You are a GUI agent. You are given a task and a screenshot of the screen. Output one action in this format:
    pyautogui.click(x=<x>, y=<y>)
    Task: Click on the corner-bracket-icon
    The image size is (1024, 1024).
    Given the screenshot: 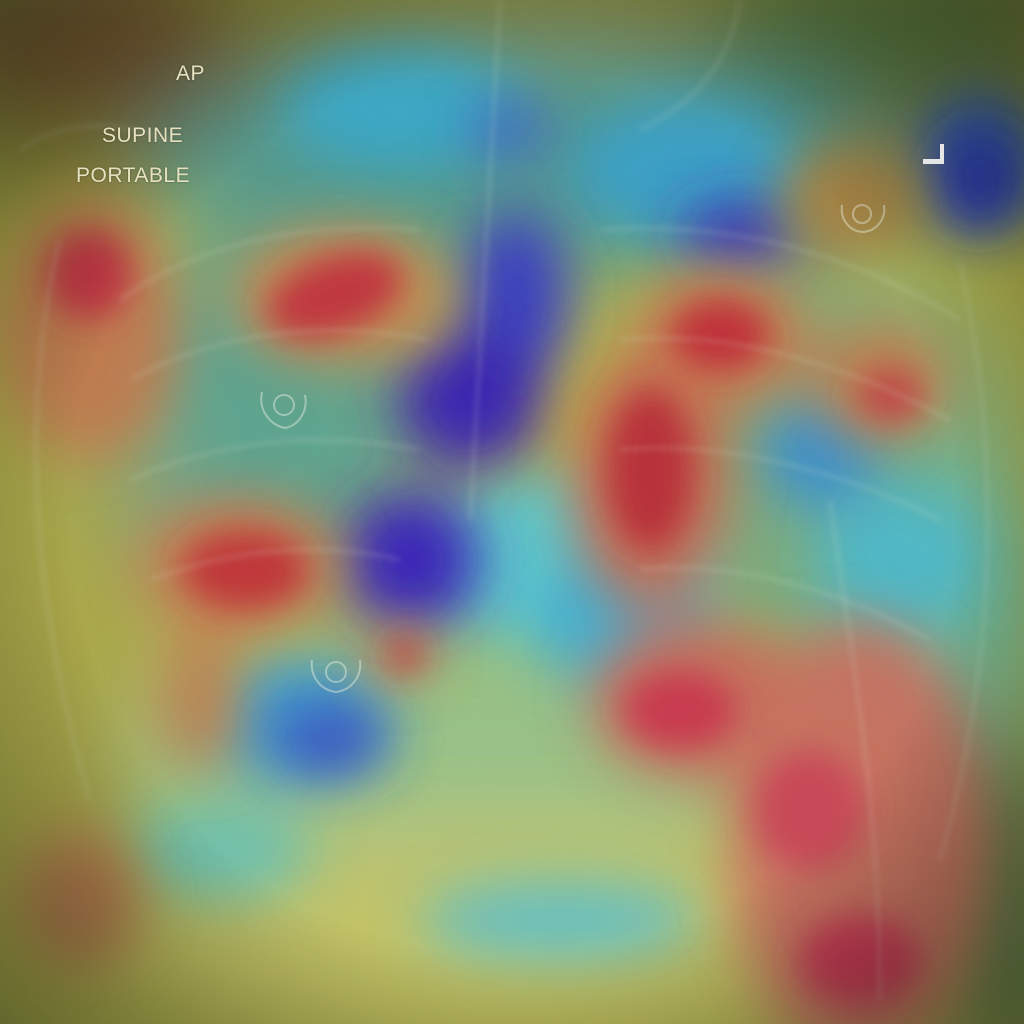 What is the action you would take?
    pyautogui.click(x=933, y=154)
    